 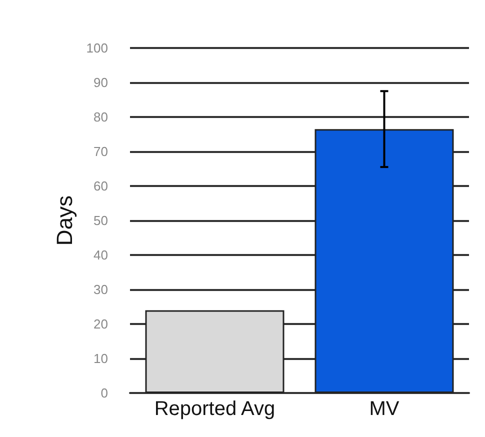 I want to click on y-axis-title: Days, so click(x=64, y=220).